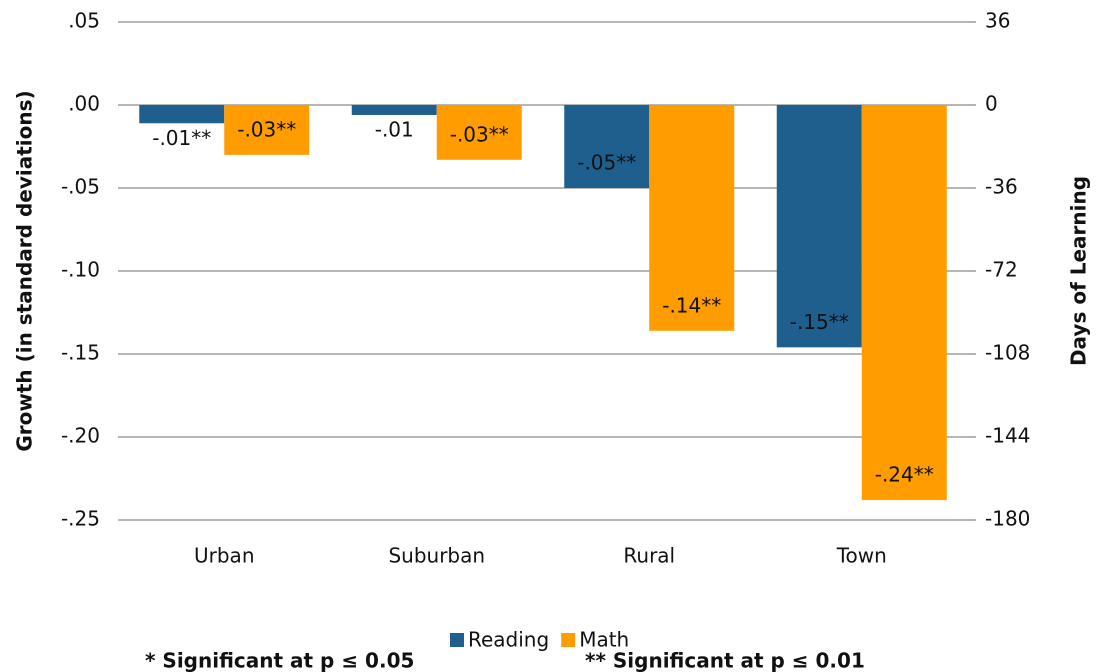  What do you see at coordinates (80, 519) in the screenshot?
I see `y-tick-label: -.25` at bounding box center [80, 519].